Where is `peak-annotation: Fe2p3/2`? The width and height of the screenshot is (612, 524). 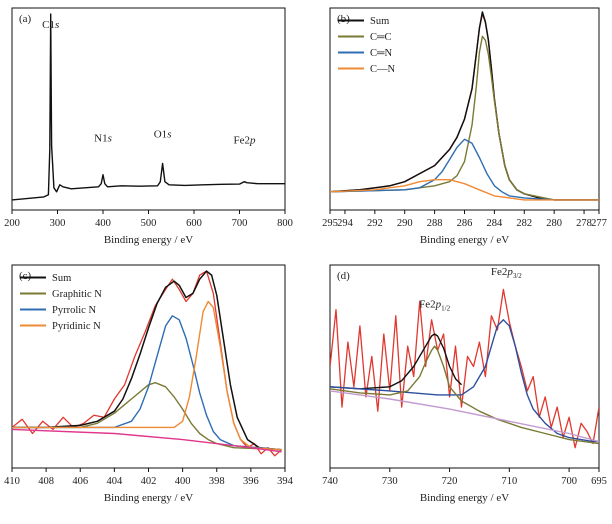 peak-annotation: Fe2p3/2 is located at coordinates (506, 273).